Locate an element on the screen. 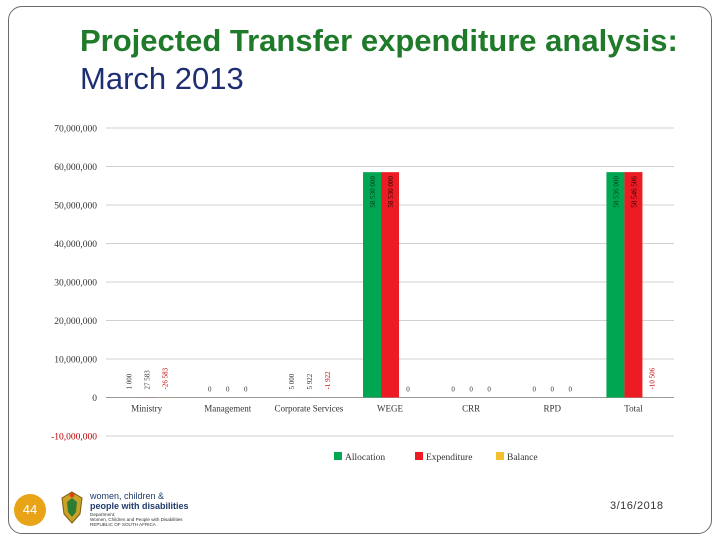 Image resolution: width=720 pixels, height=540 pixels. legend-label-allocation: Allocation is located at coordinates (365, 458).